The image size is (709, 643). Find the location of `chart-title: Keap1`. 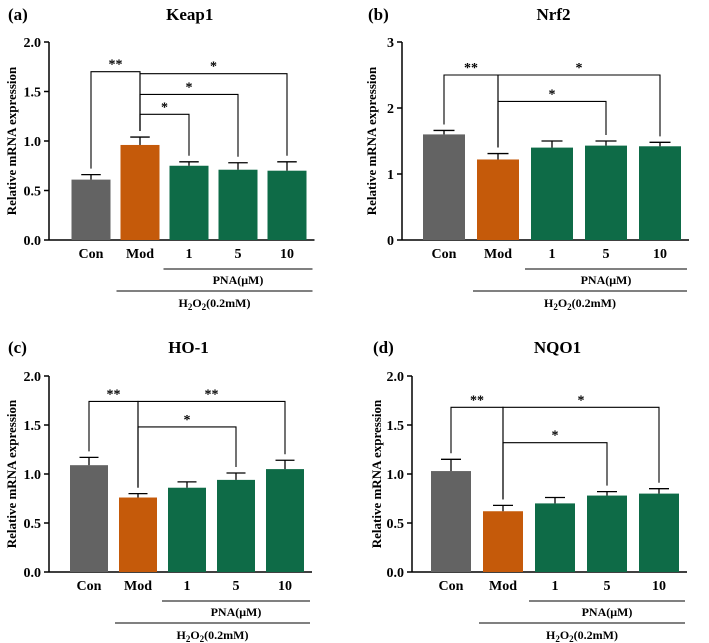

chart-title: Keap1 is located at coordinates (189, 14).